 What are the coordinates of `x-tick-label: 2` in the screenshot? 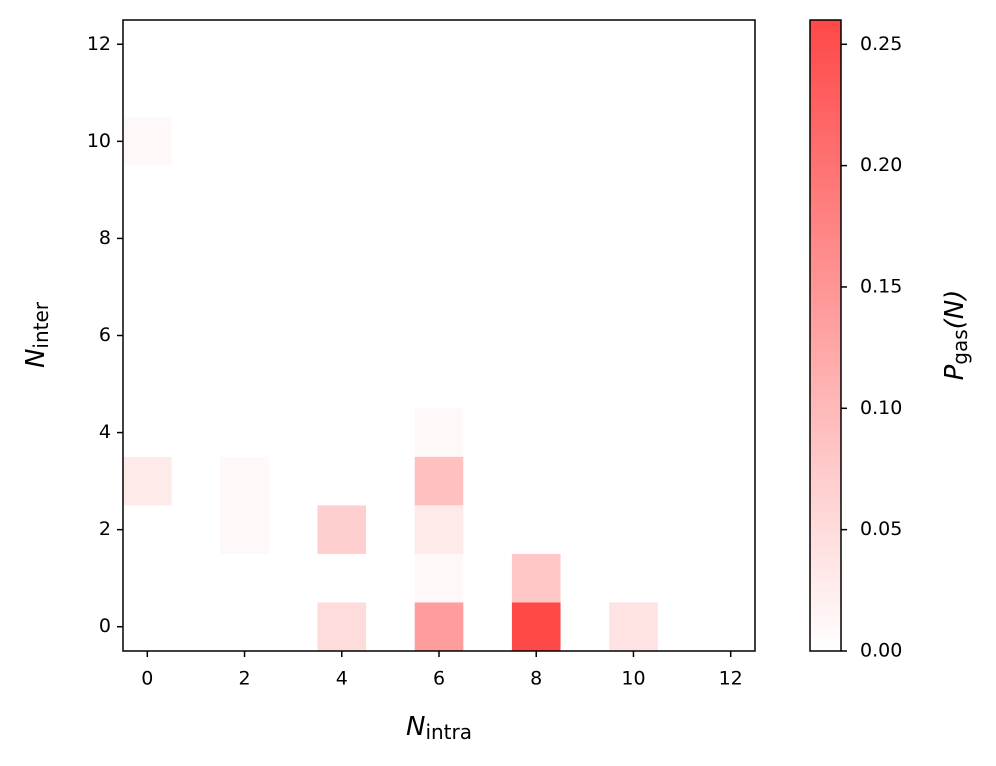 It's located at (244, 679).